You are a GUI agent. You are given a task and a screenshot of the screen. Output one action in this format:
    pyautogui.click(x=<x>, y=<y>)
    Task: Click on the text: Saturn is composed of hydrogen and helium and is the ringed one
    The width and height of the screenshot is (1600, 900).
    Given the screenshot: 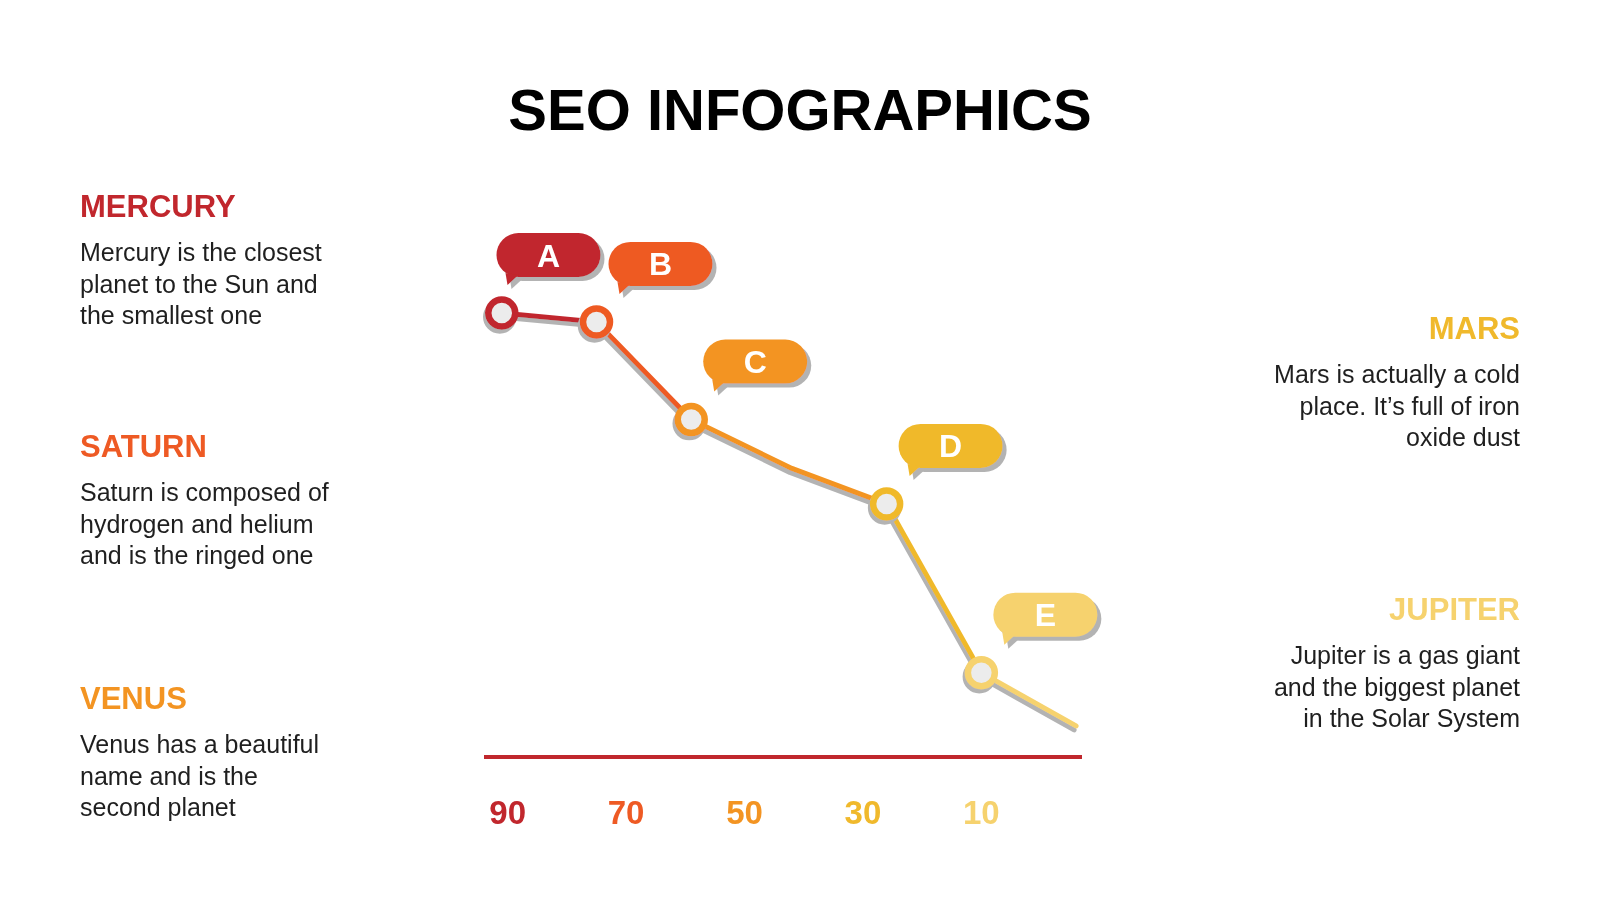 What is the action you would take?
    pyautogui.click(x=204, y=523)
    